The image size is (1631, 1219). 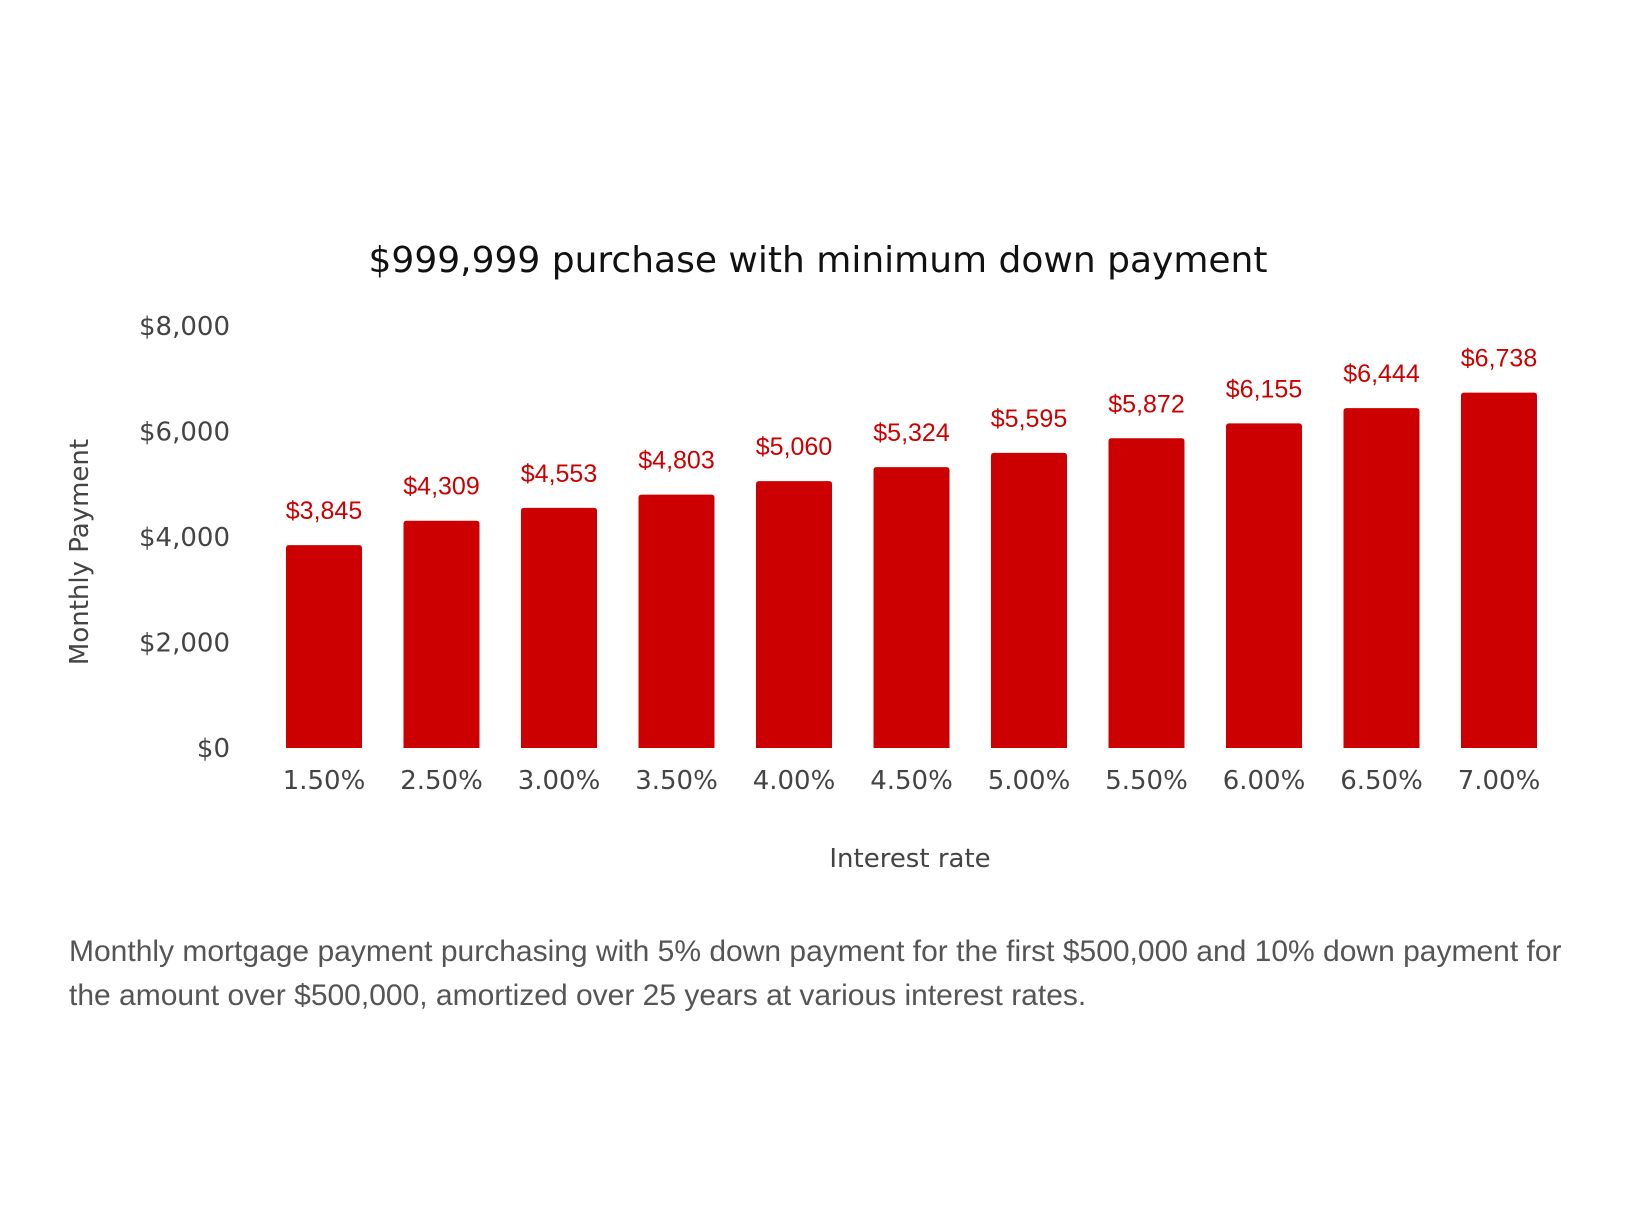 What do you see at coordinates (676, 781) in the screenshot?
I see `x-tick-label: 3.50%` at bounding box center [676, 781].